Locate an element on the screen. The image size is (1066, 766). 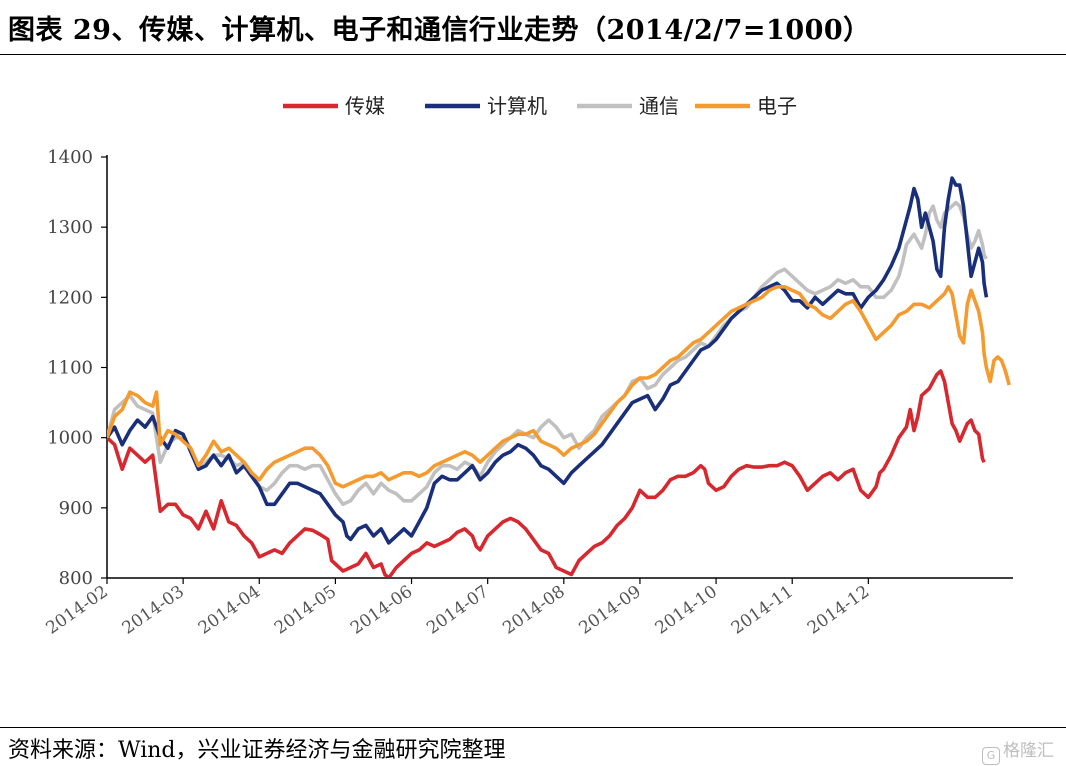
title-rule is located at coordinates (533, 54).